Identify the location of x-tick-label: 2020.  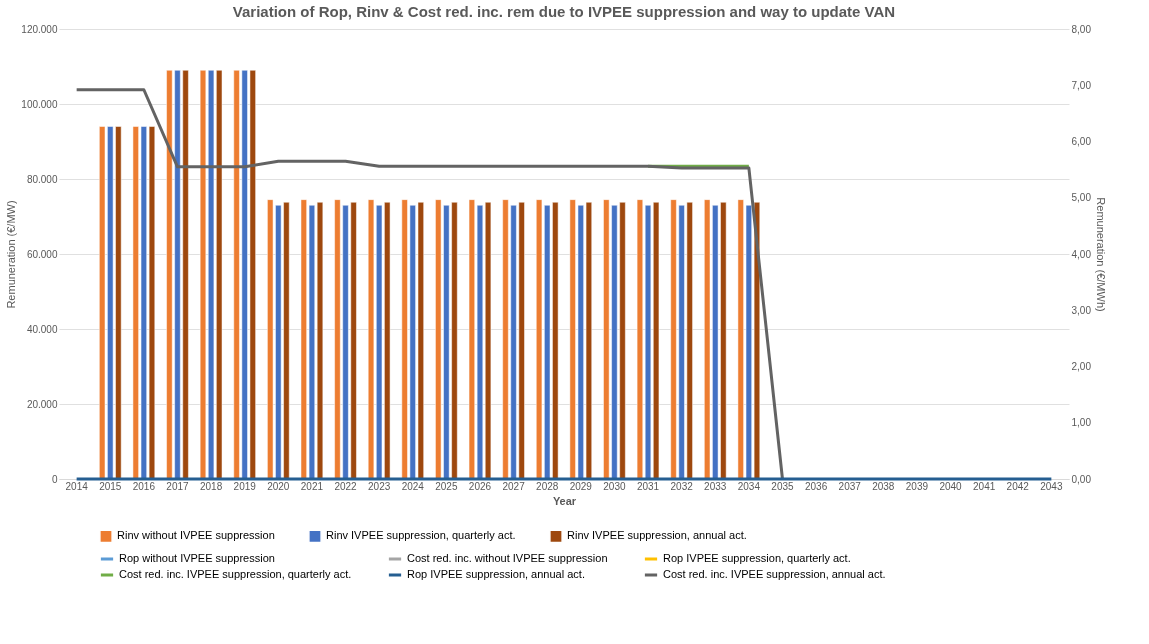
(278, 486).